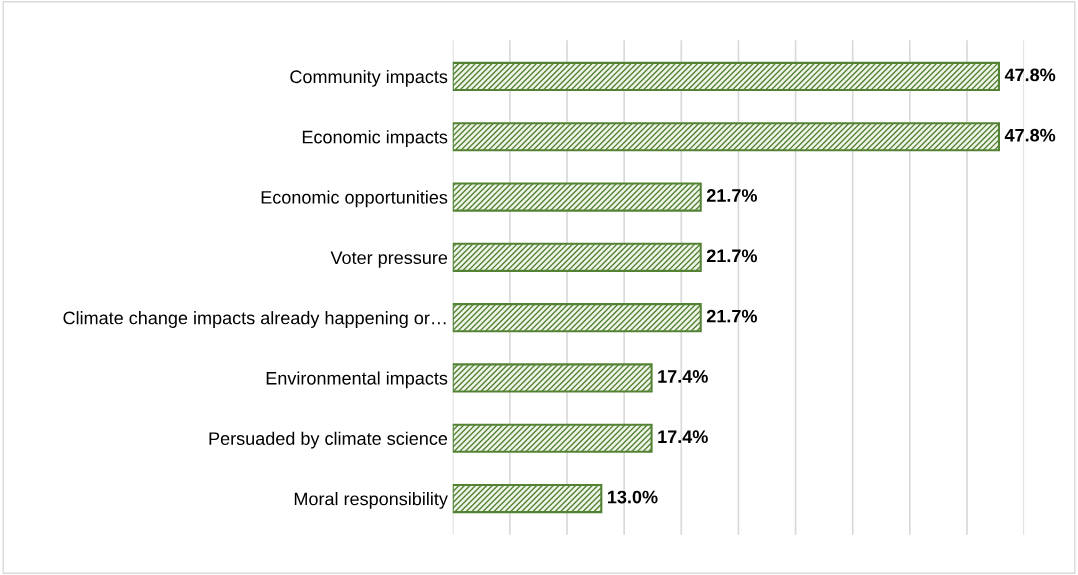  I want to click on y-tick-label: Environmental impacts, so click(357, 380).